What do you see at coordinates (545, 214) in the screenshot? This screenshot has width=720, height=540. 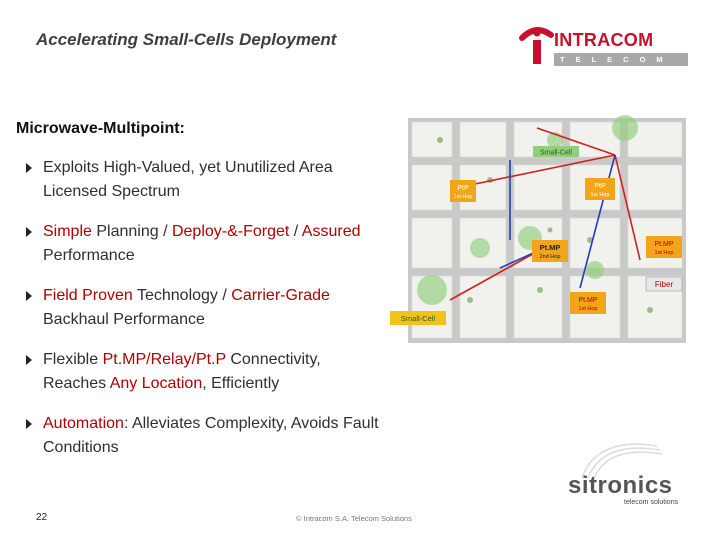 I see `radio-links` at bounding box center [545, 214].